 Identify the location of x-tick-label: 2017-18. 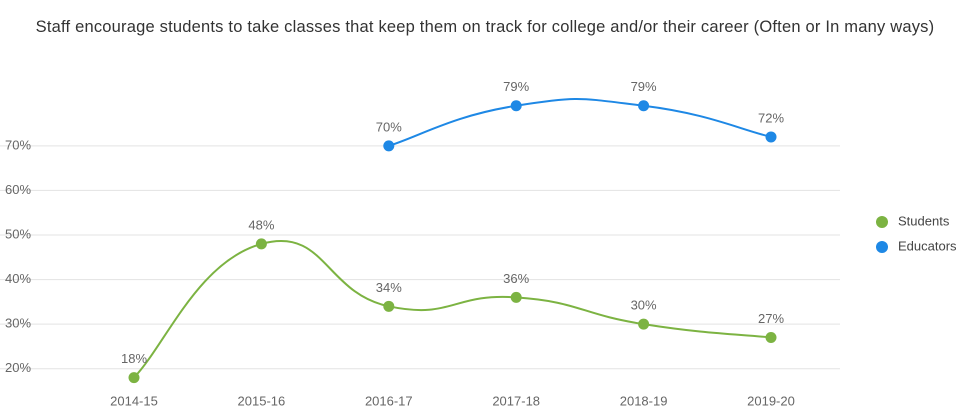
(516, 400).